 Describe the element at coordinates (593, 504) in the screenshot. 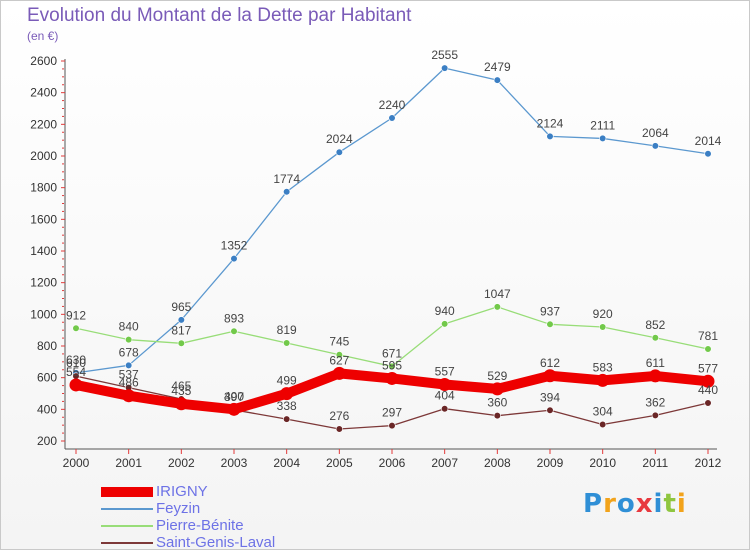

I see `logo-letter: P` at that location.